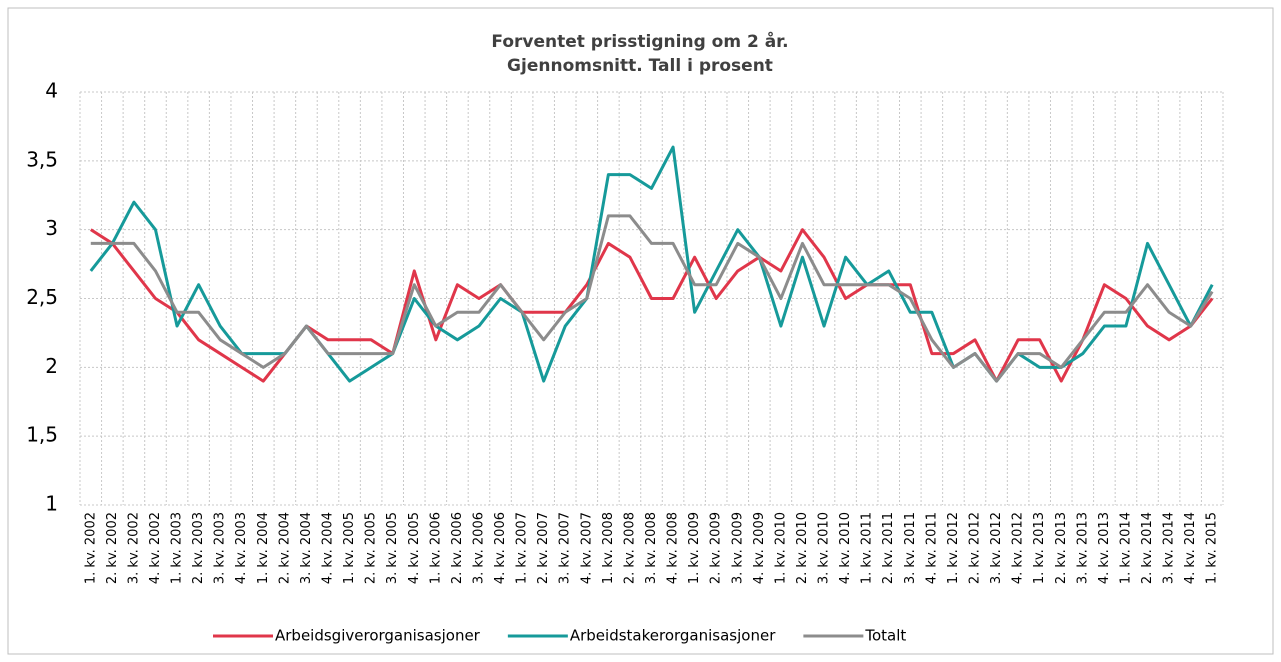  What do you see at coordinates (640, 66) in the screenshot?
I see `chart-subtitle: Gjennomsnitt. Tall i prosent` at bounding box center [640, 66].